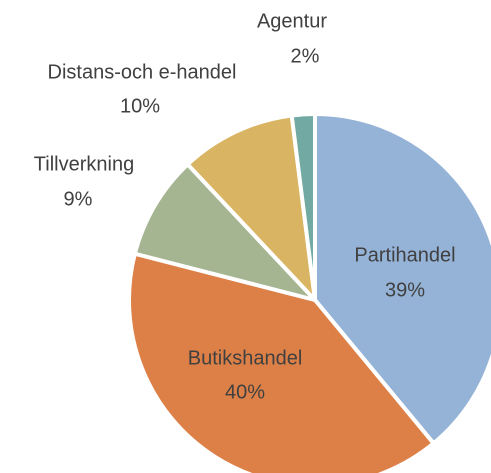  What do you see at coordinates (404, 255) in the screenshot?
I see `slice-label: Partihandel` at bounding box center [404, 255].